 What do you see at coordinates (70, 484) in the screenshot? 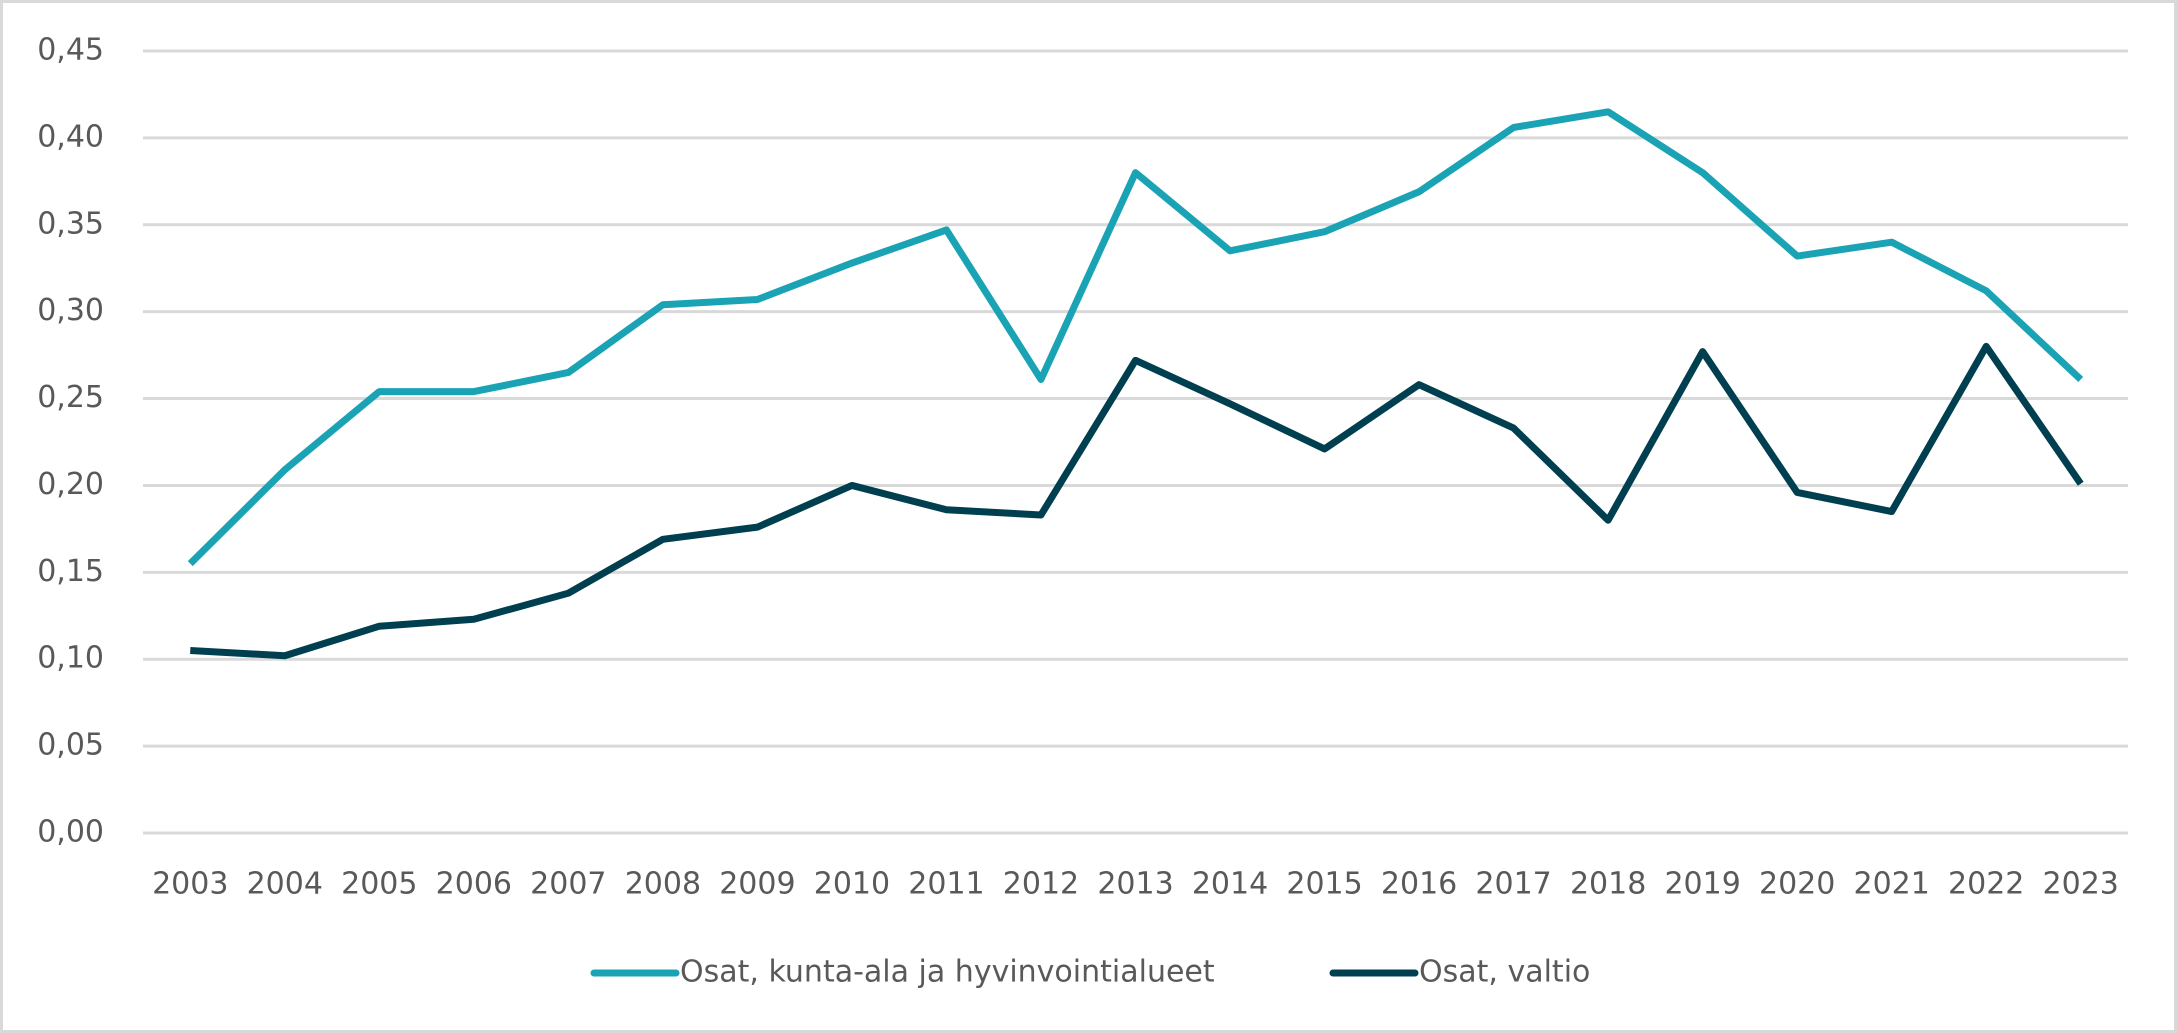
I see `y-tick-label: 0,20` at bounding box center [70, 484].